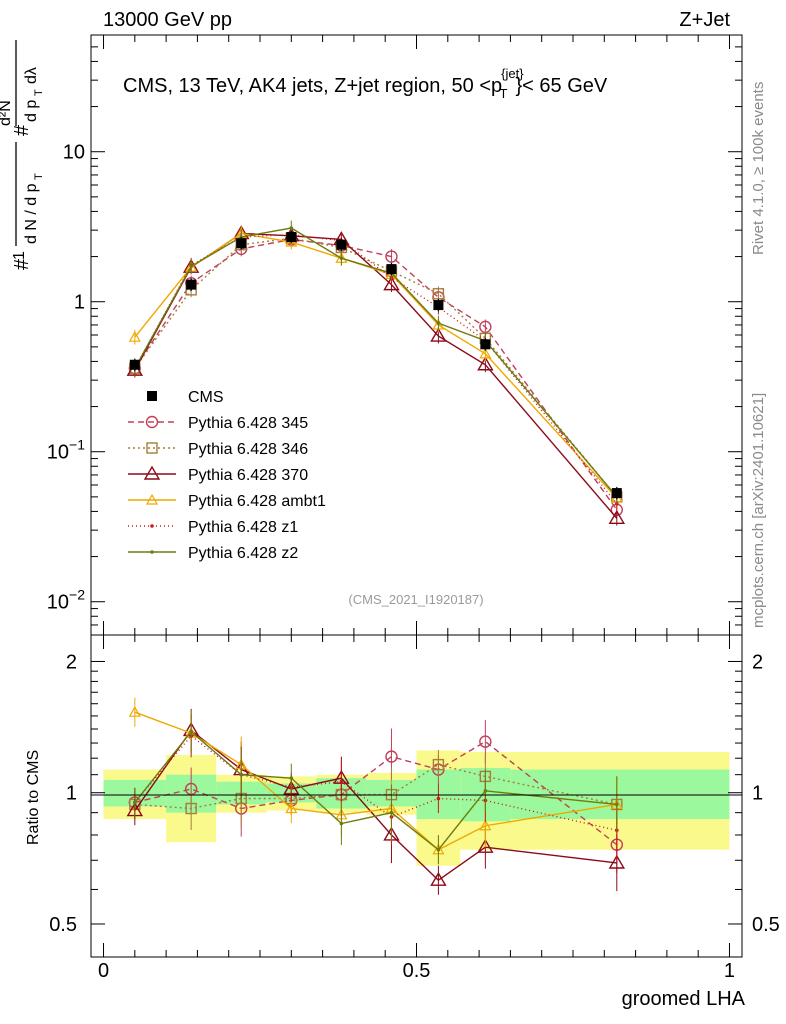  What do you see at coordinates (152, 396) in the screenshot?
I see `legend-marker-cms` at bounding box center [152, 396].